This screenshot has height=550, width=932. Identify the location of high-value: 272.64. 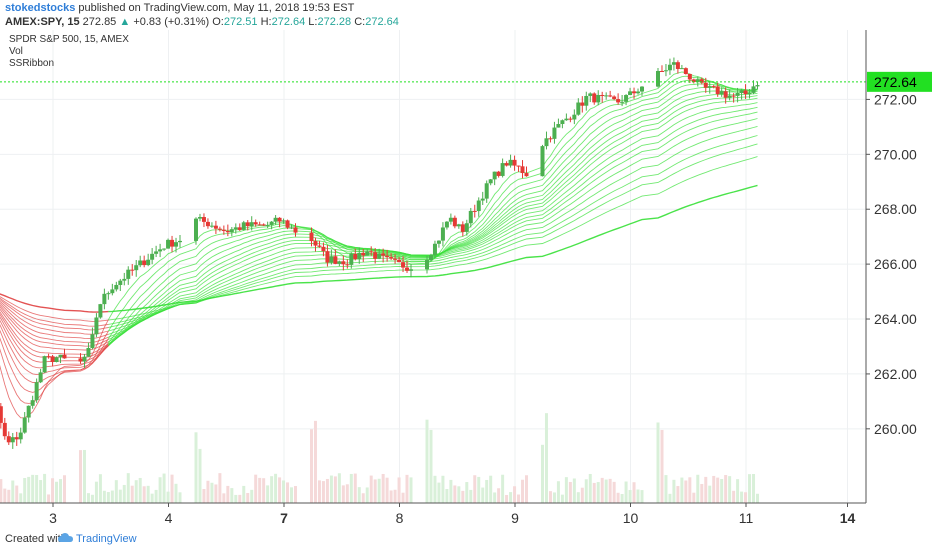
(288, 22).